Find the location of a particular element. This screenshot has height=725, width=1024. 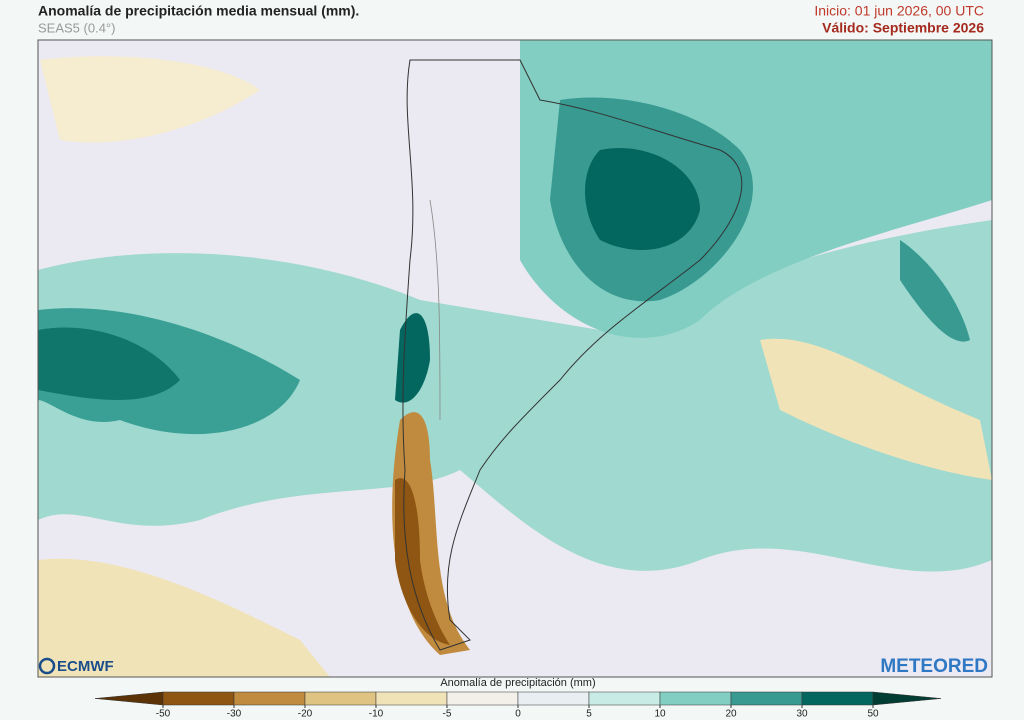

colorbar-tick-label: -50 is located at coordinates (163, 714).